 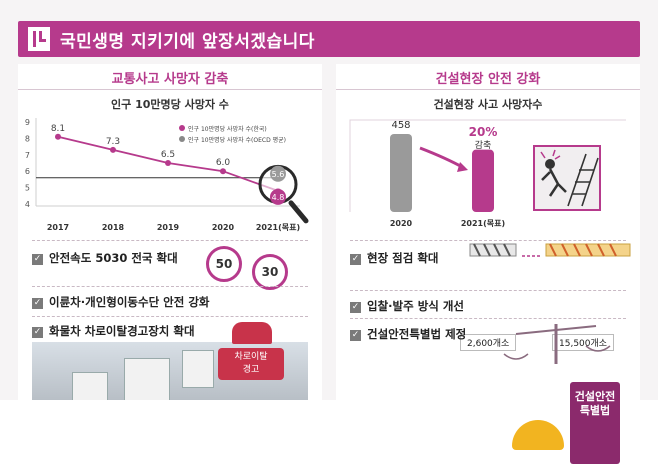 I want to click on y-tick-label: 6, so click(x=27, y=171).